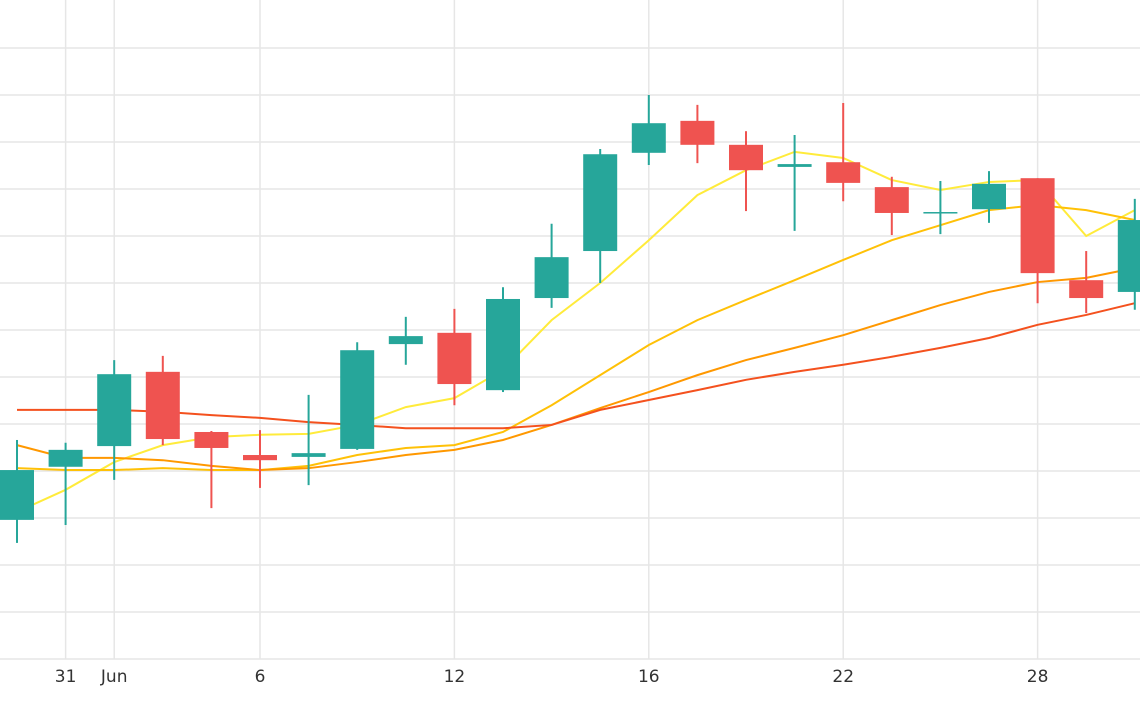  Describe the element at coordinates (843, 677) in the screenshot. I see `x-tick-label: 22` at that location.